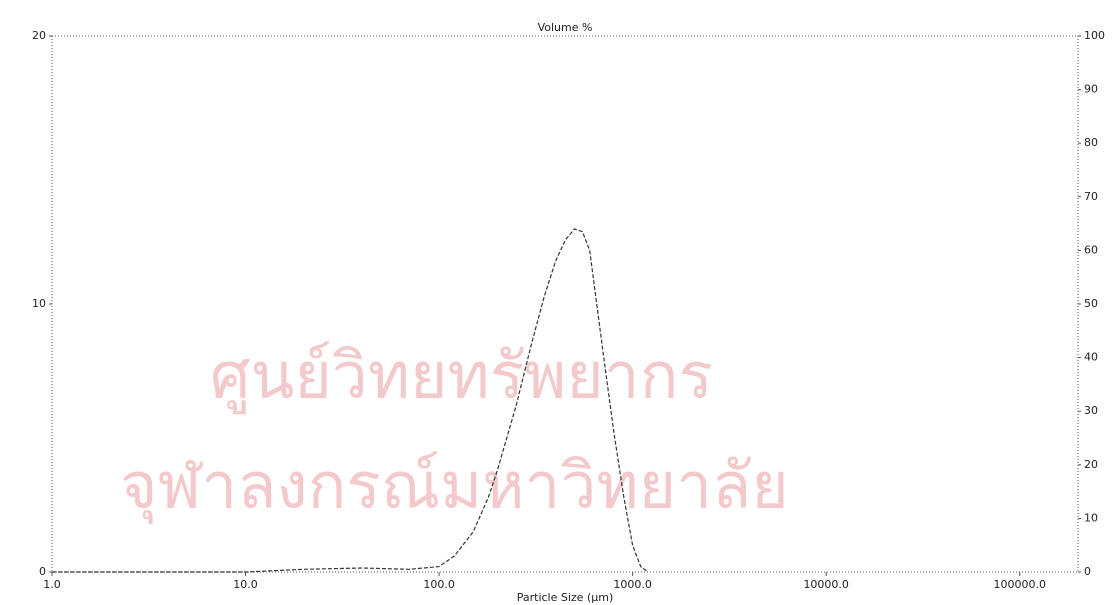  Describe the element at coordinates (39, 303) in the screenshot. I see `y-tick-label: 10` at that location.